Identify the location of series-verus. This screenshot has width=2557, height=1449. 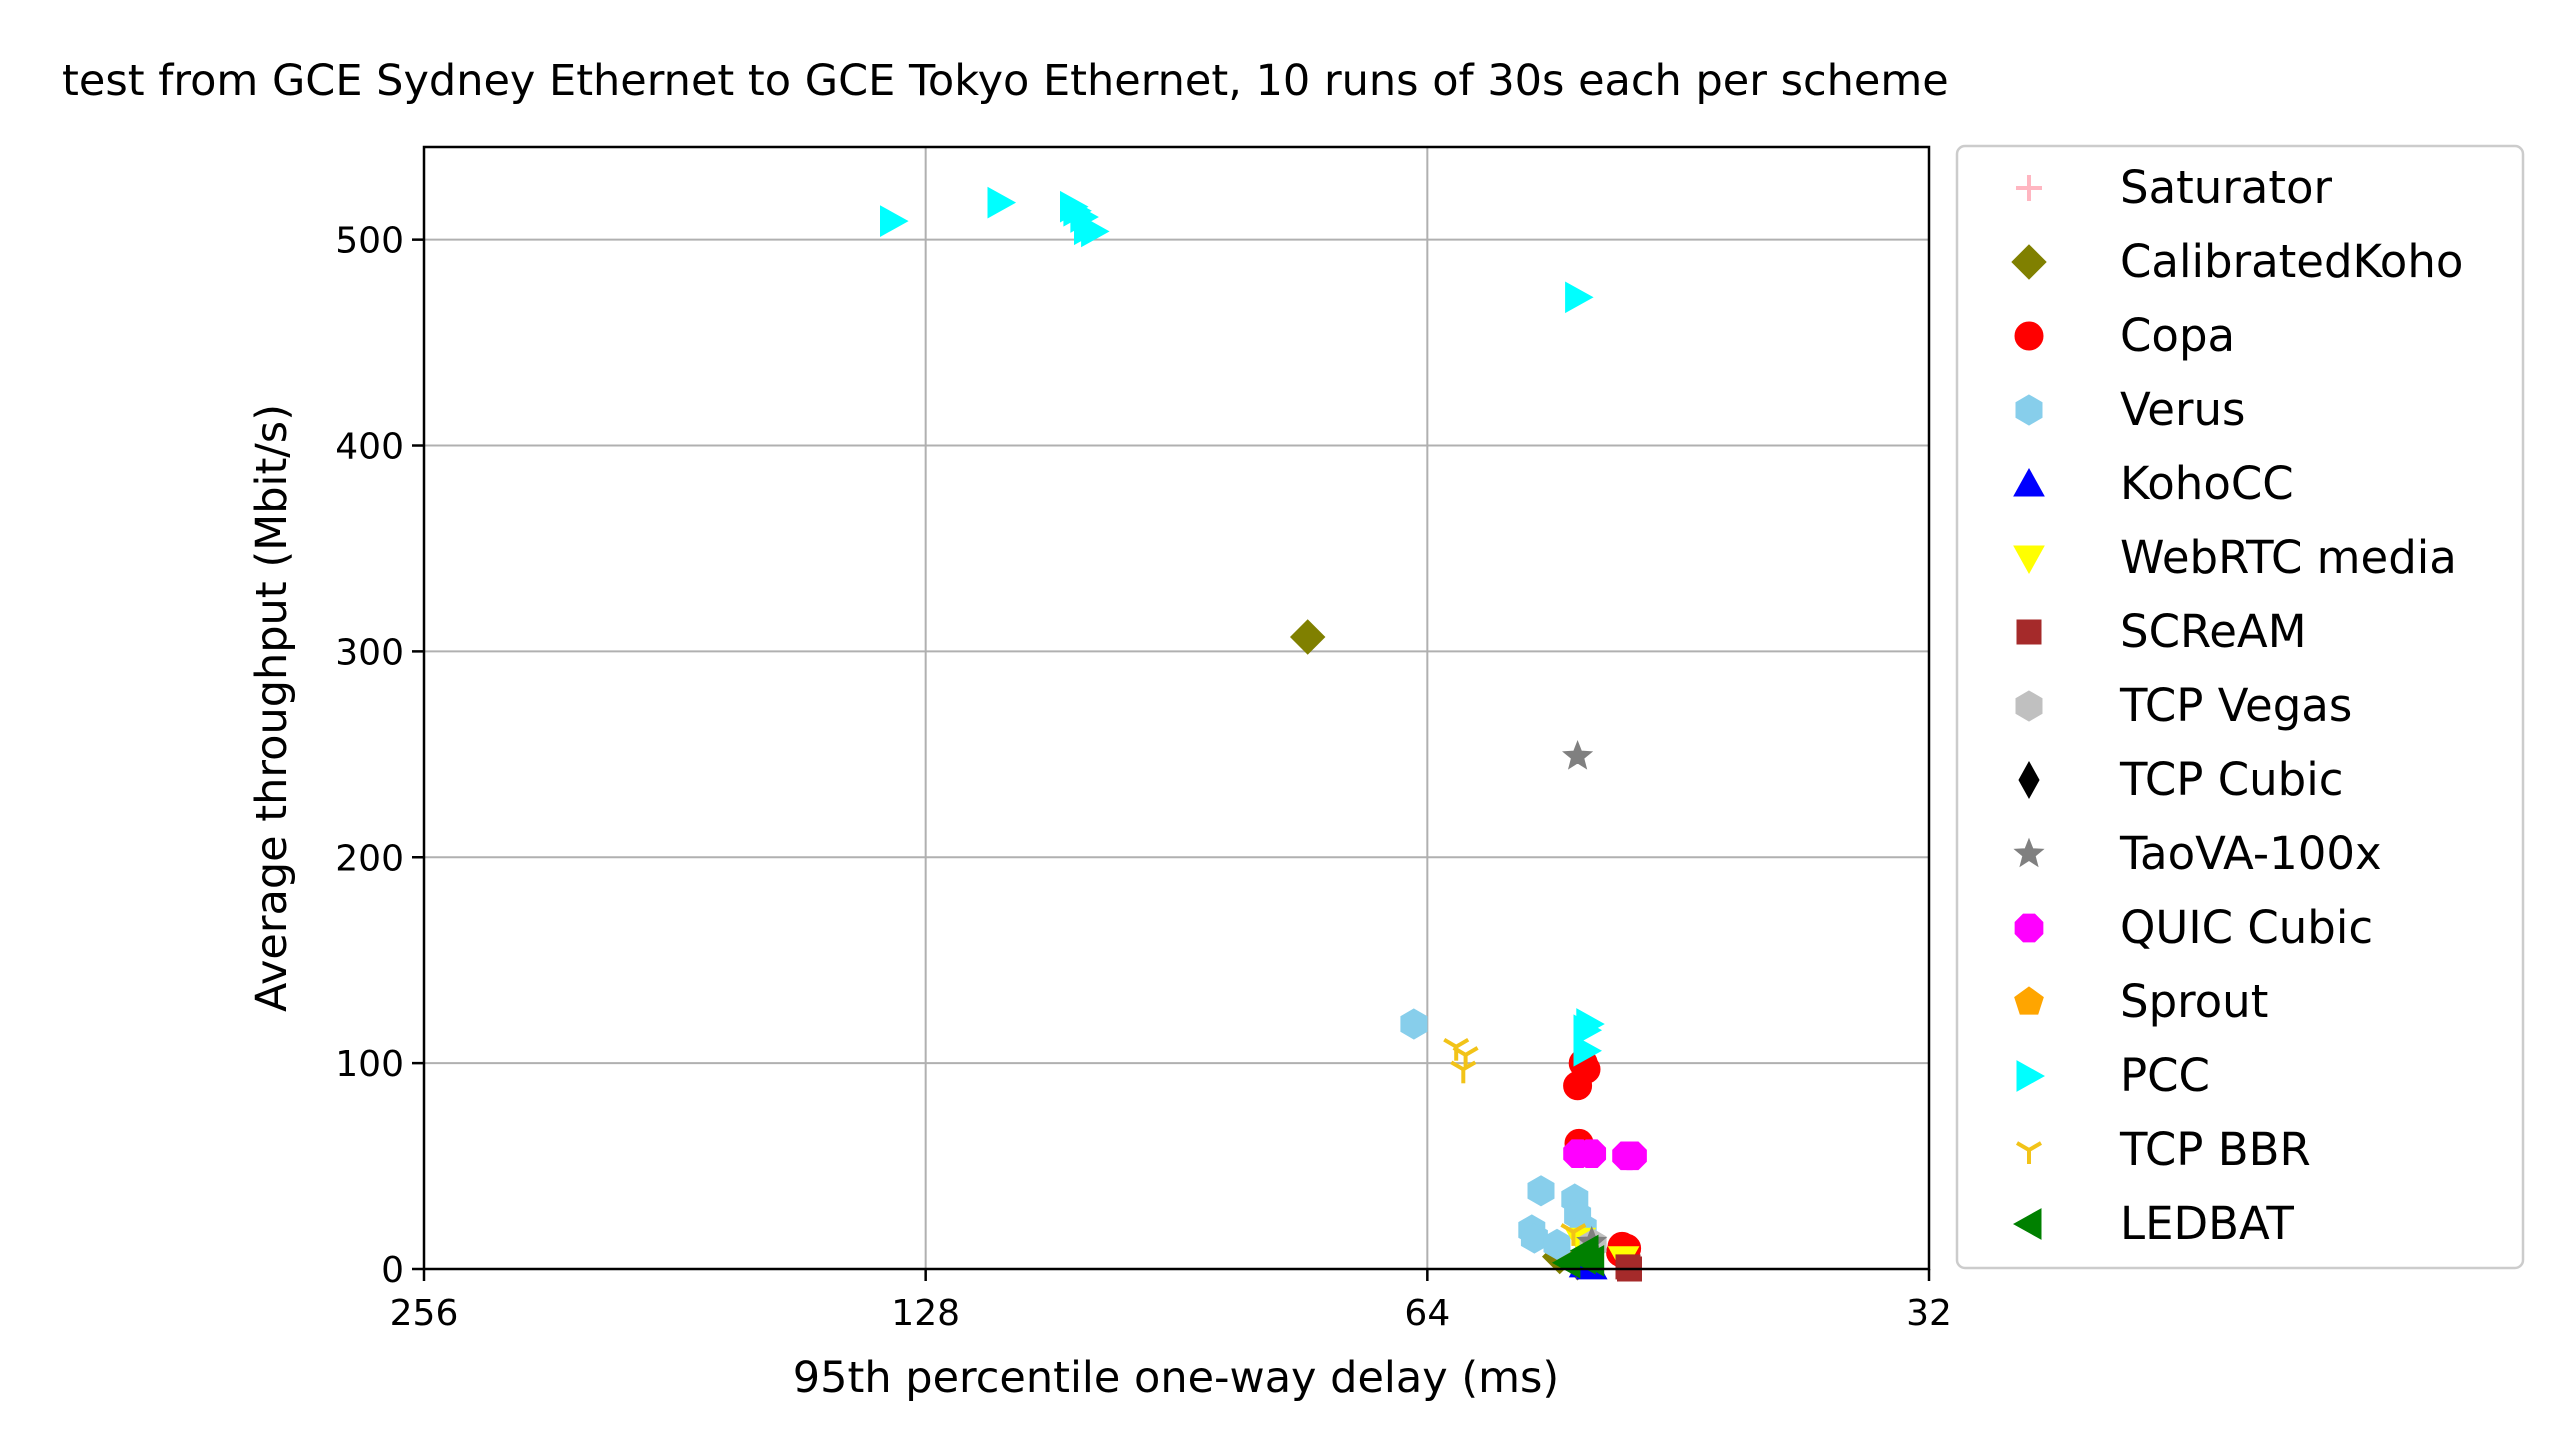
(1498, 1134).